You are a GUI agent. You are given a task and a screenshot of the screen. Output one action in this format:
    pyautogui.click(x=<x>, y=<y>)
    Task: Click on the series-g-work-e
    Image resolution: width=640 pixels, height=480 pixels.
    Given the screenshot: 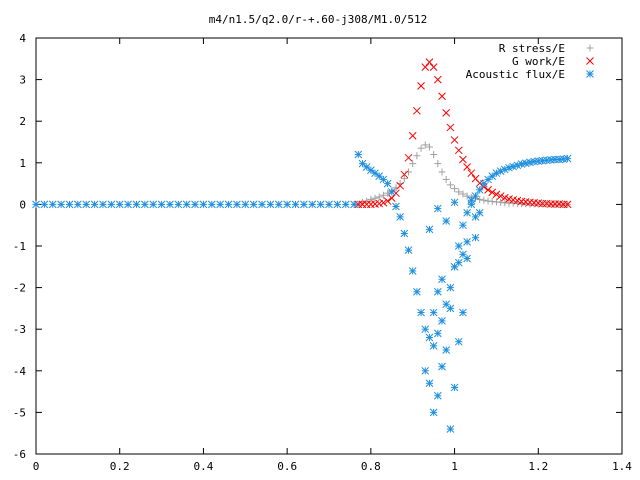 What is the action you would take?
    pyautogui.click(x=463, y=133)
    